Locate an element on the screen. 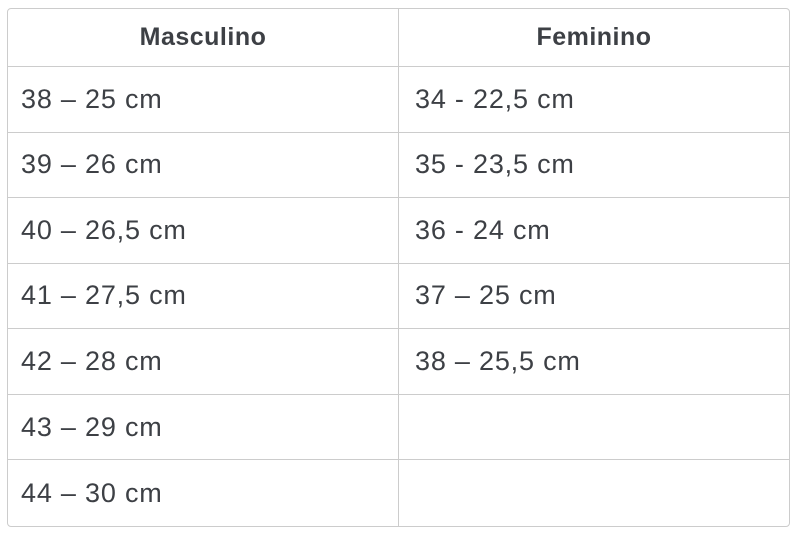  column-header-feminino: Feminino is located at coordinates (594, 38).